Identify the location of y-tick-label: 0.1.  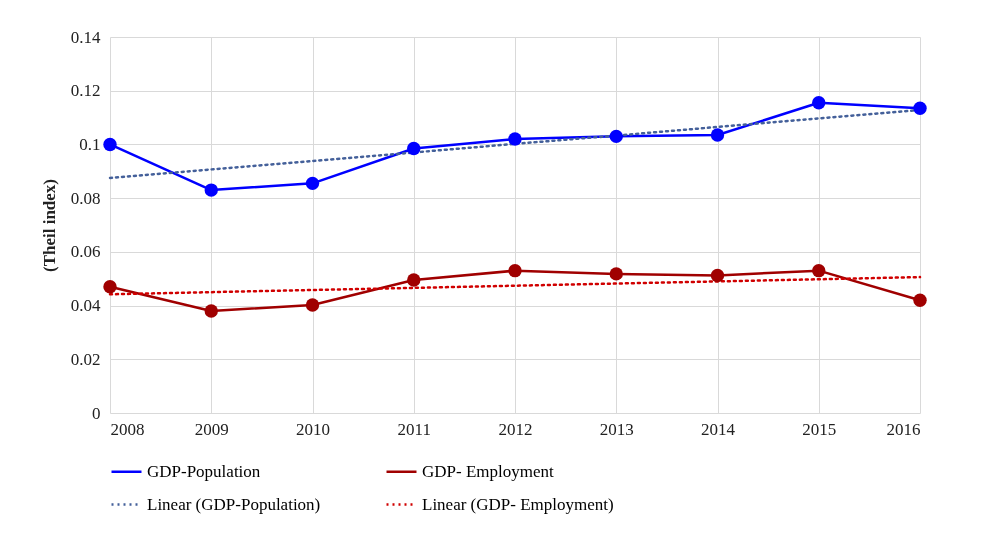
(90, 144).